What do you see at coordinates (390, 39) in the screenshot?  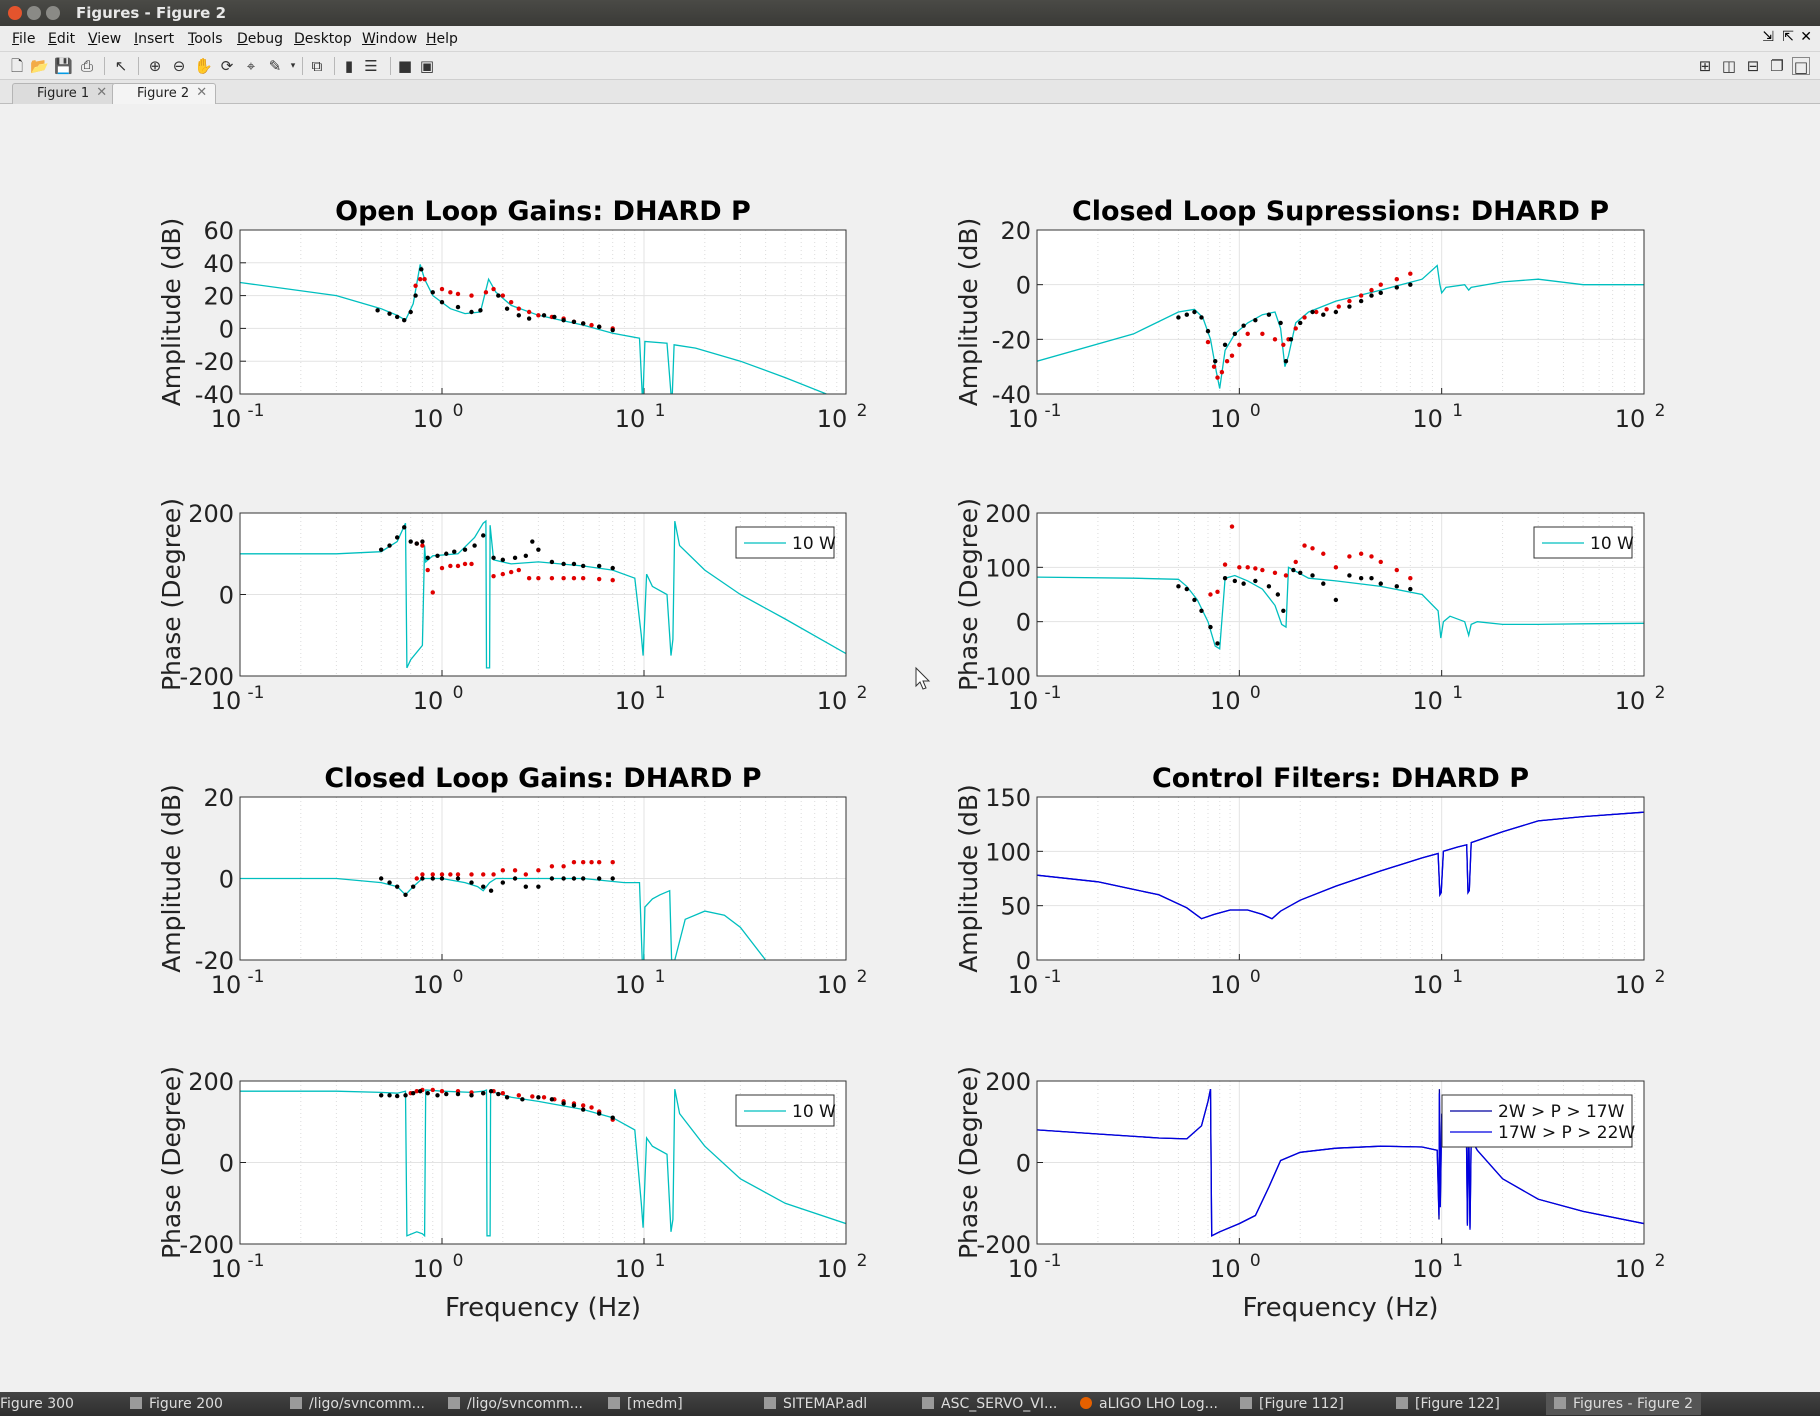 I see `menu-window: Window` at bounding box center [390, 39].